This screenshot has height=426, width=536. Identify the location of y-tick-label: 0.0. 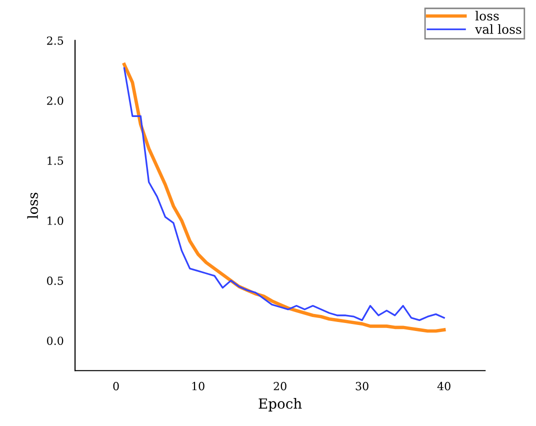
(55, 340).